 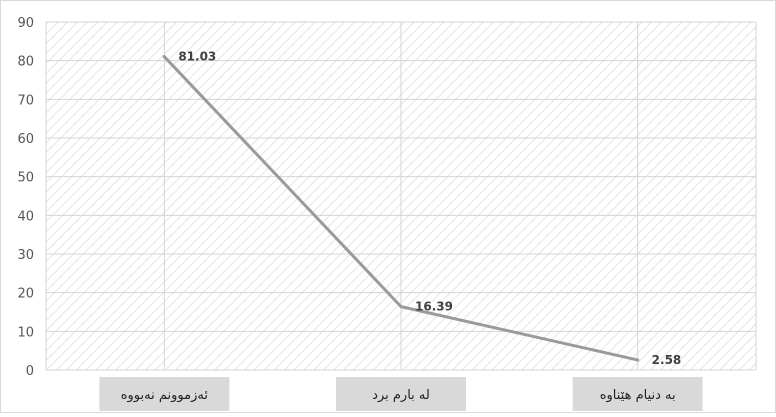 What do you see at coordinates (25, 100) in the screenshot?
I see `y-tick-label: 70` at bounding box center [25, 100].